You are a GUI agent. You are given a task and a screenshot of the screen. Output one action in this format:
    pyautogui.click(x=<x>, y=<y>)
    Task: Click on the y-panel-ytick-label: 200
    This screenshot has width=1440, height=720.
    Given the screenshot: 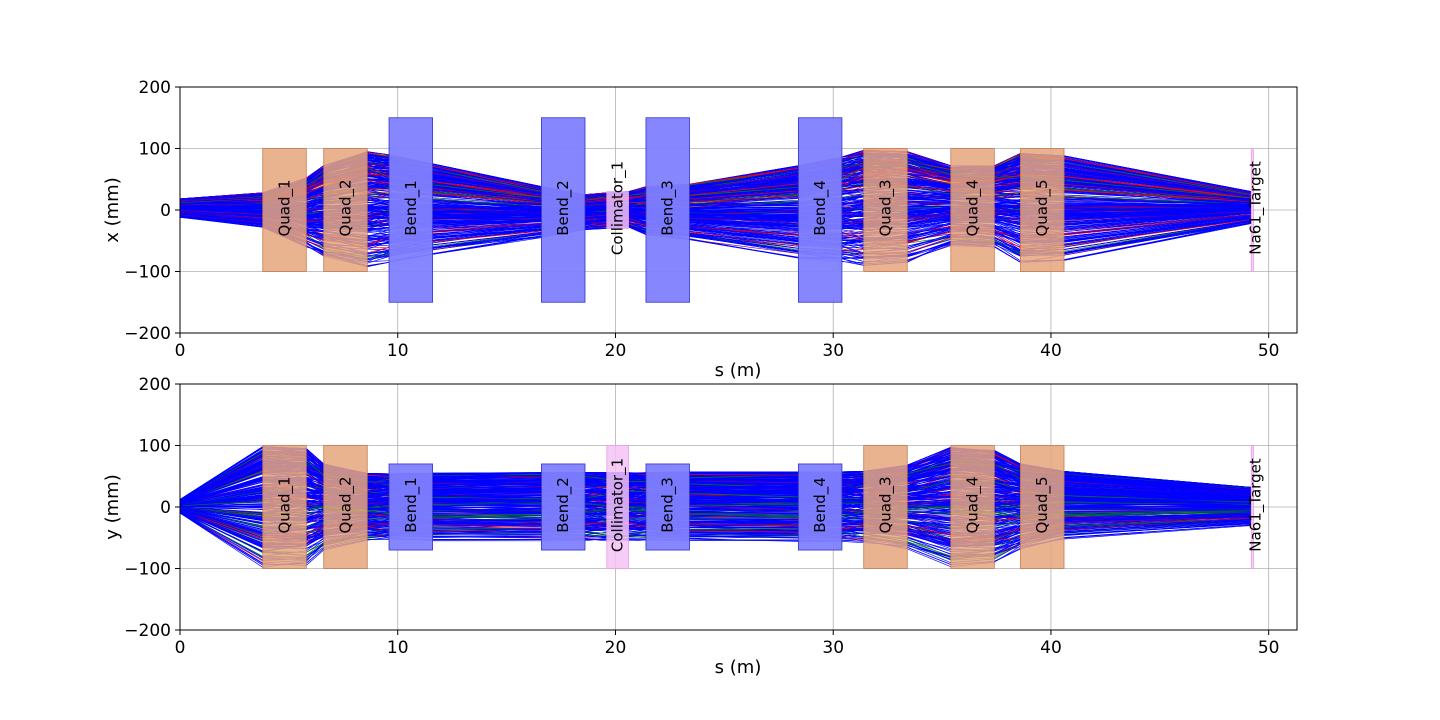 What is the action you would take?
    pyautogui.click(x=155, y=385)
    